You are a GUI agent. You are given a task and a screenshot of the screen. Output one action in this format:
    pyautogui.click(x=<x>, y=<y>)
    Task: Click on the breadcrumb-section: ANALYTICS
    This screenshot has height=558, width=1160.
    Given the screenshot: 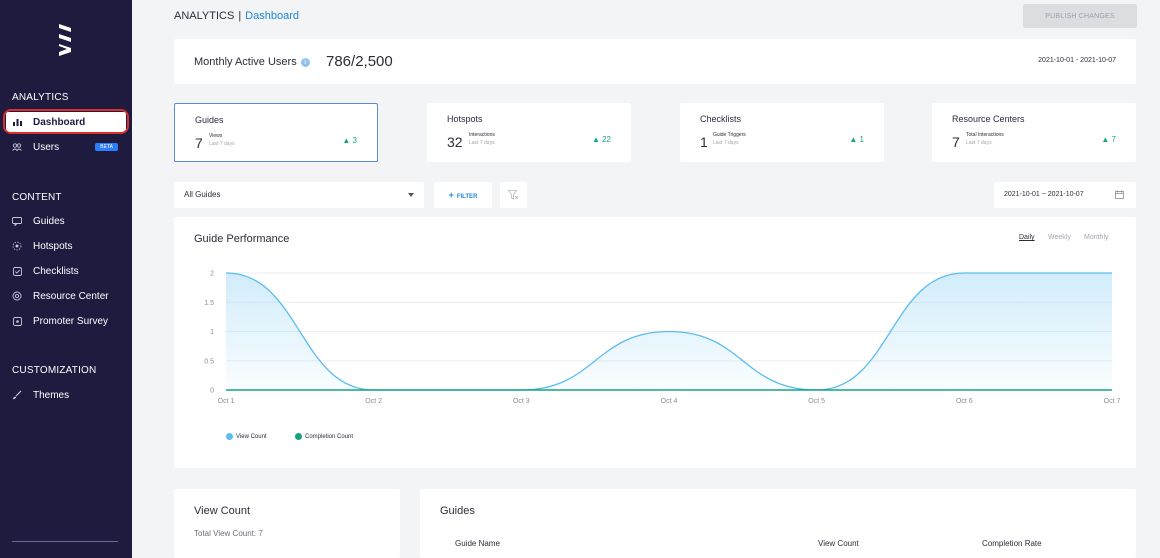 What is the action you would take?
    pyautogui.click(x=204, y=16)
    